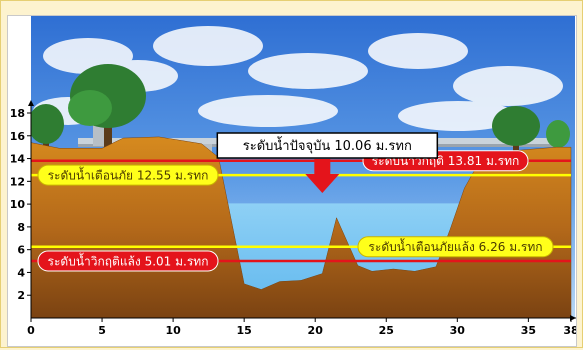  I want to click on y-tick-label: 10, so click(18, 204).